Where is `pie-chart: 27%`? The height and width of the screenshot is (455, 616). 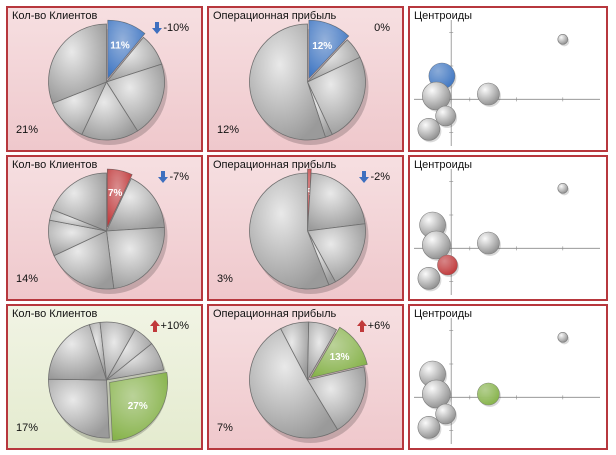 pie-chart: 27% is located at coordinates (108, 382).